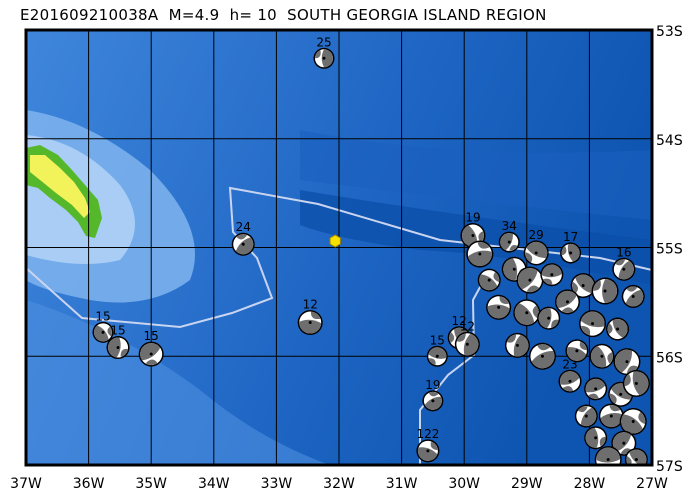  What do you see at coordinates (89, 484) in the screenshot?
I see `x-tick-label: 36W` at bounding box center [89, 484].